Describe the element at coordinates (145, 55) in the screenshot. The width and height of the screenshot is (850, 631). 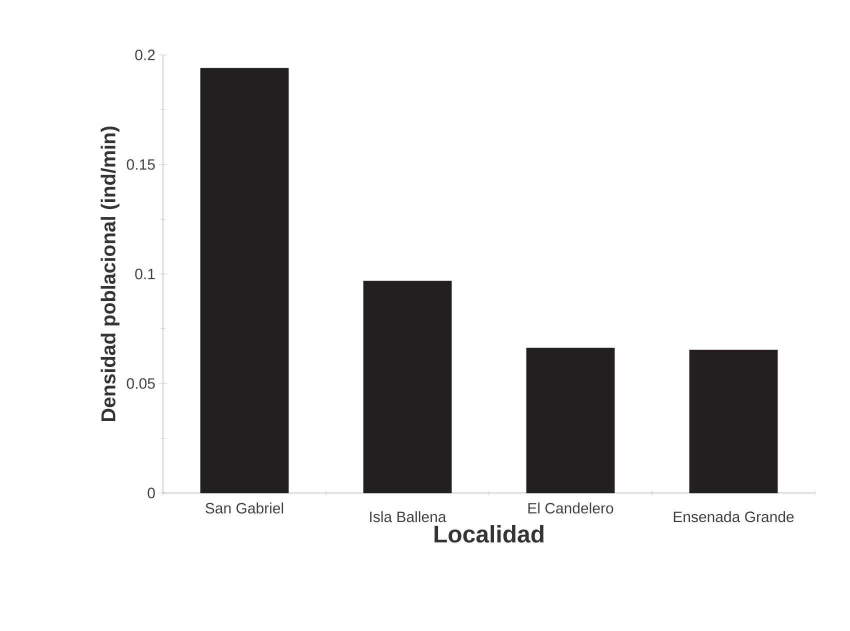
I see `y-tick-label: 0.2` at that location.